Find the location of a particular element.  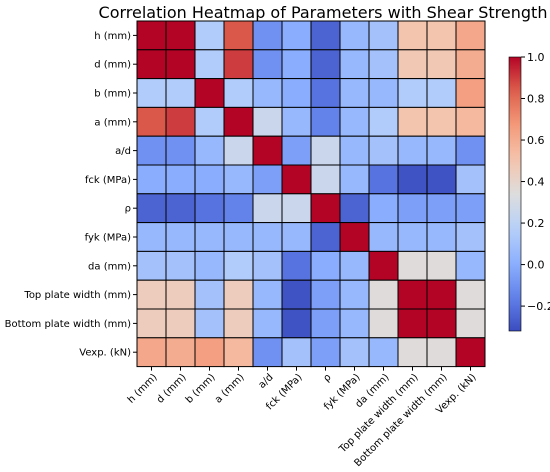

row-label-vexp-kn: Vexp. (kN) is located at coordinates (105, 353).